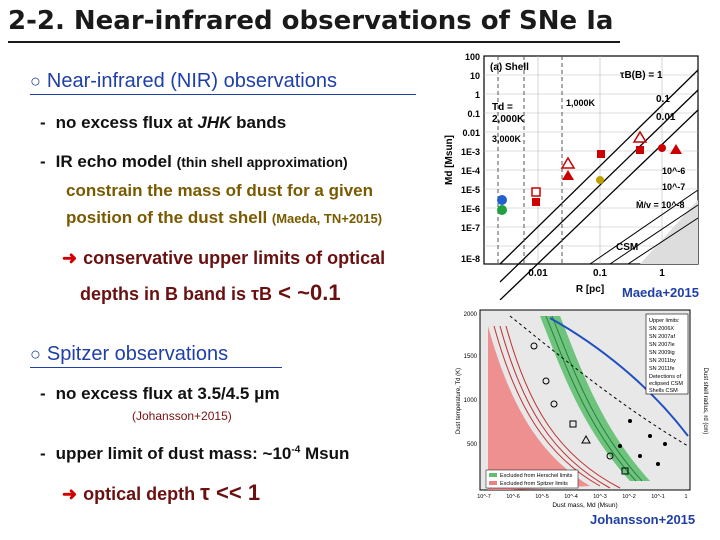  What do you see at coordinates (666, 117) in the screenshot?
I see `tau-0.01: 0.01` at bounding box center [666, 117].